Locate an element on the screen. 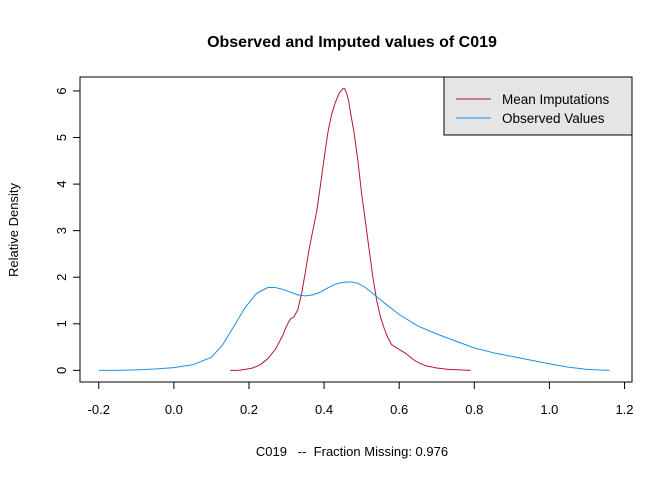 This screenshot has width=672, height=480. legend-box is located at coordinates (538, 106).